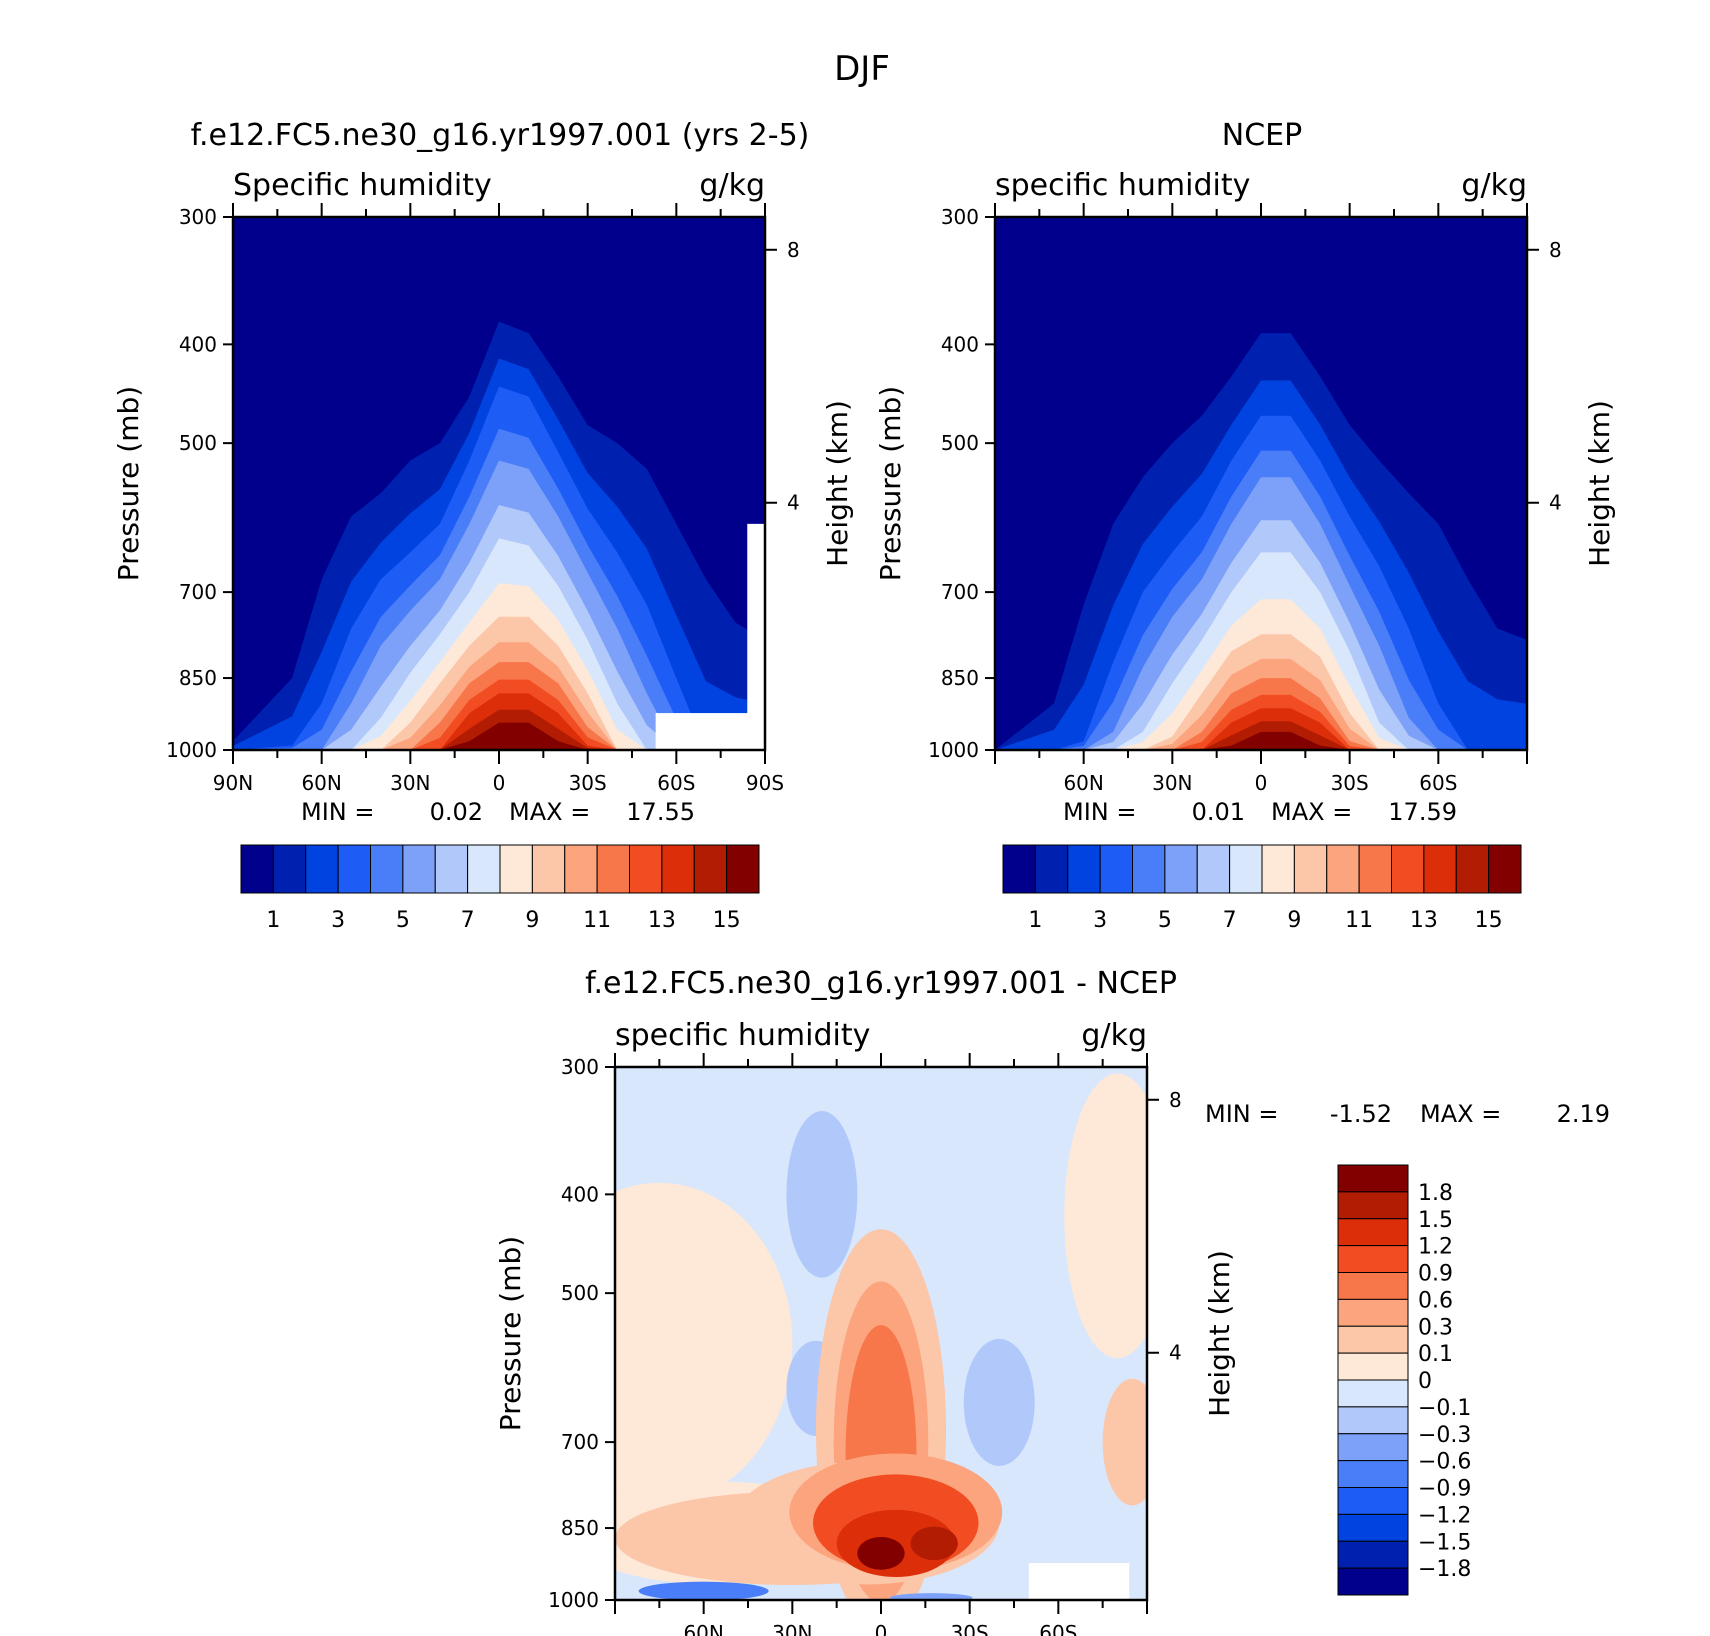 The height and width of the screenshot is (1636, 1710). What do you see at coordinates (1435, 1220) in the screenshot?
I see `colorbar-label: 1.5` at bounding box center [1435, 1220].